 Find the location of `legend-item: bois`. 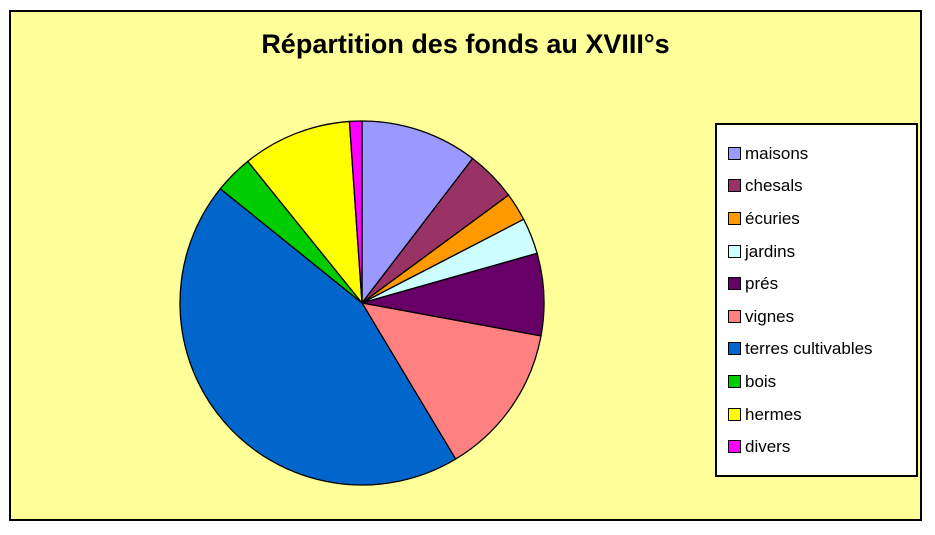

legend-item: bois is located at coordinates (819, 381).